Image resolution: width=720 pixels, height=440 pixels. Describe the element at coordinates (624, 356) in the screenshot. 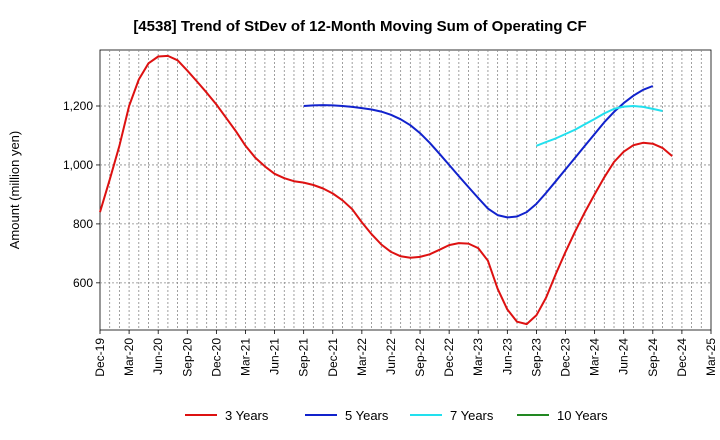

I see `x-tick-label: Jun-24` at that location.